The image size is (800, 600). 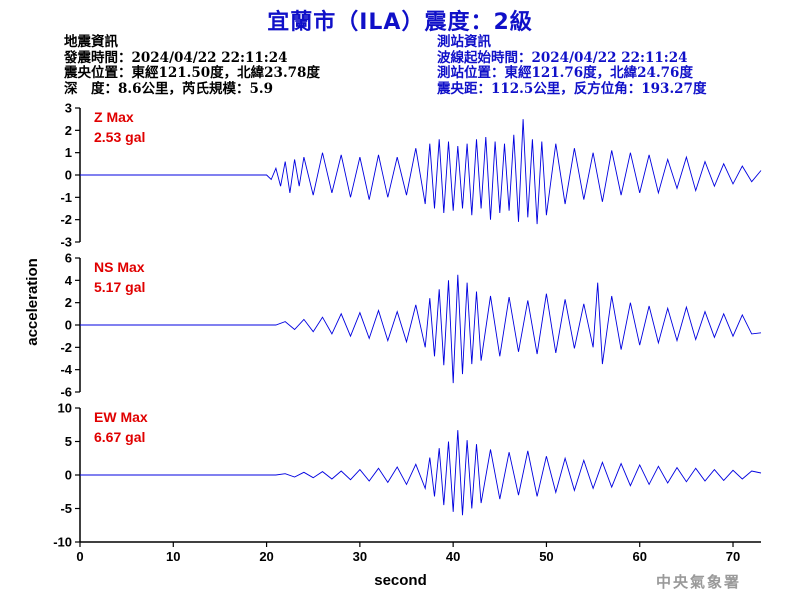 I want to click on x-tick-label: 40, so click(x=453, y=556).